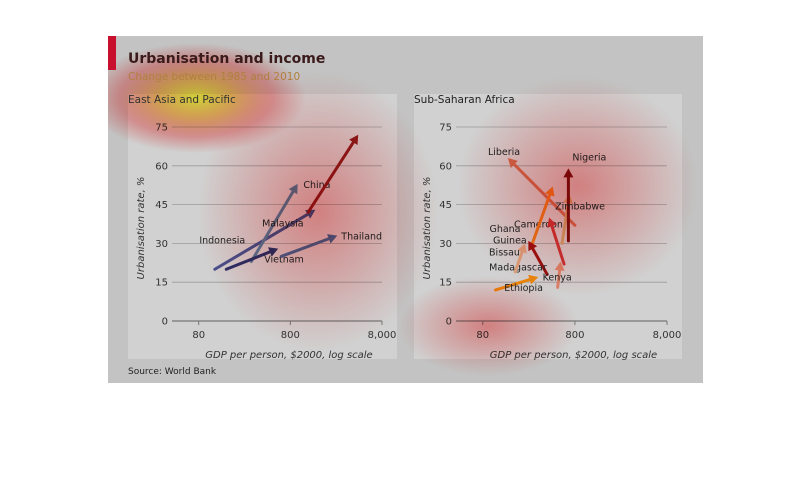 The height and width of the screenshot is (478, 810). Describe the element at coordinates (445, 128) in the screenshot. I see `y-tick-label: 75` at that location.